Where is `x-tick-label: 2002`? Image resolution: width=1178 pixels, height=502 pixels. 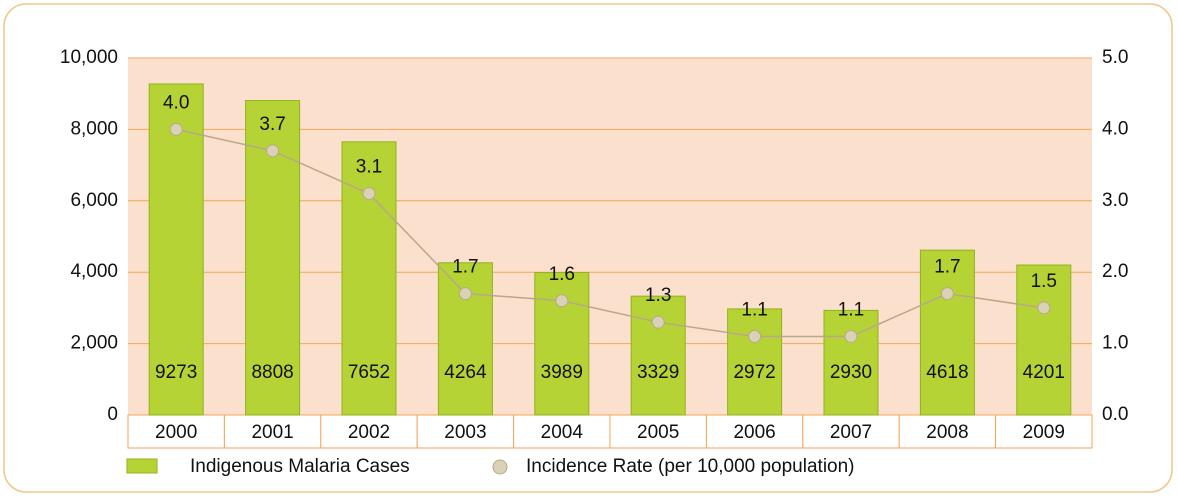
x-tick-label: 2002 is located at coordinates (369, 432).